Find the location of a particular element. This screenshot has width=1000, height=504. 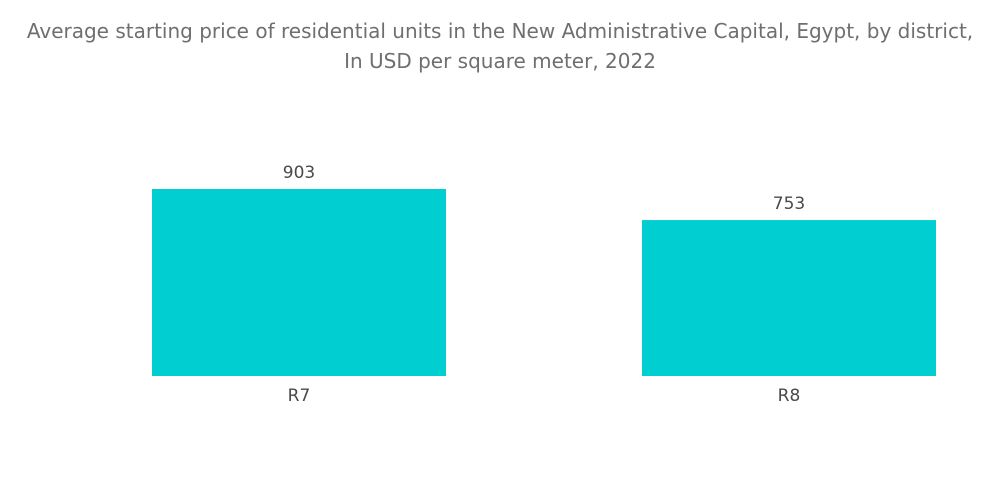

value-label-r8: 753 is located at coordinates (789, 204).